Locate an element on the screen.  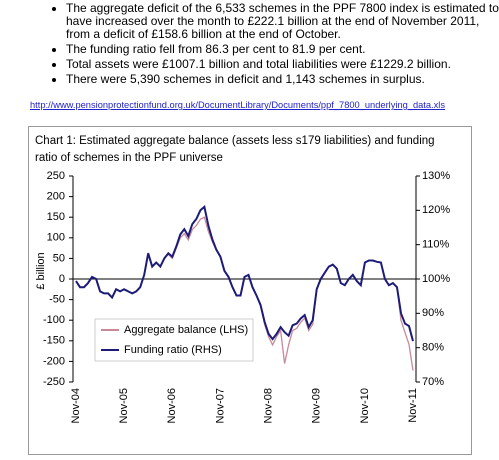
y-tick-label: -50 is located at coordinates (57, 300).